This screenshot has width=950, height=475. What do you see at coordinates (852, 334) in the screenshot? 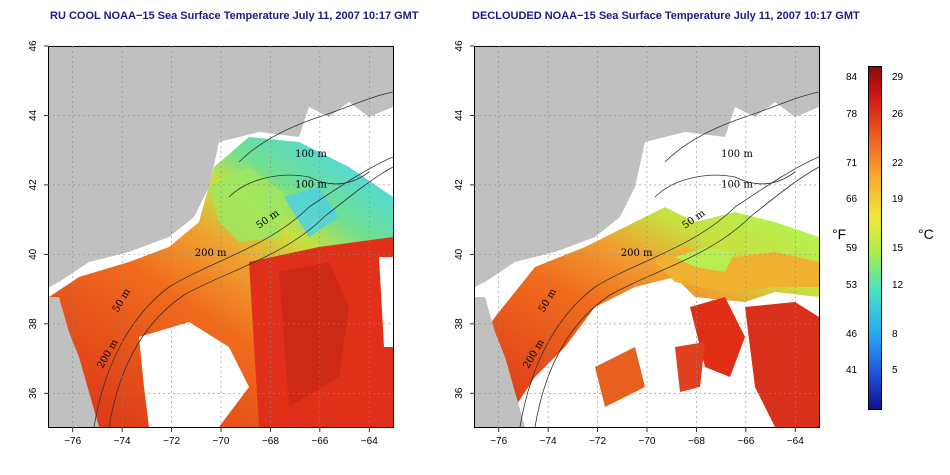
I see `colorbar-fahrenheit-tick: 46` at bounding box center [852, 334].